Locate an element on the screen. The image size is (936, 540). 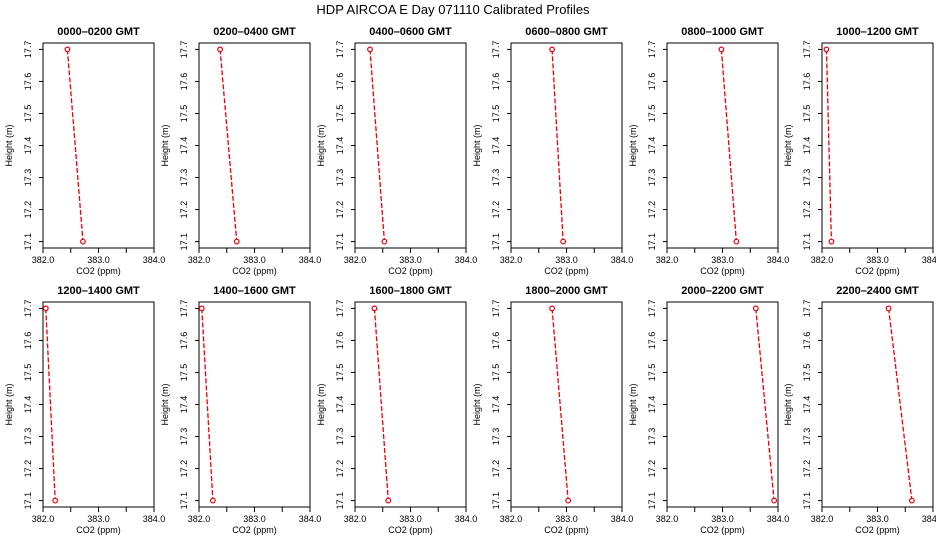
panel-title: 0800–1000 GMT is located at coordinates (722, 32).